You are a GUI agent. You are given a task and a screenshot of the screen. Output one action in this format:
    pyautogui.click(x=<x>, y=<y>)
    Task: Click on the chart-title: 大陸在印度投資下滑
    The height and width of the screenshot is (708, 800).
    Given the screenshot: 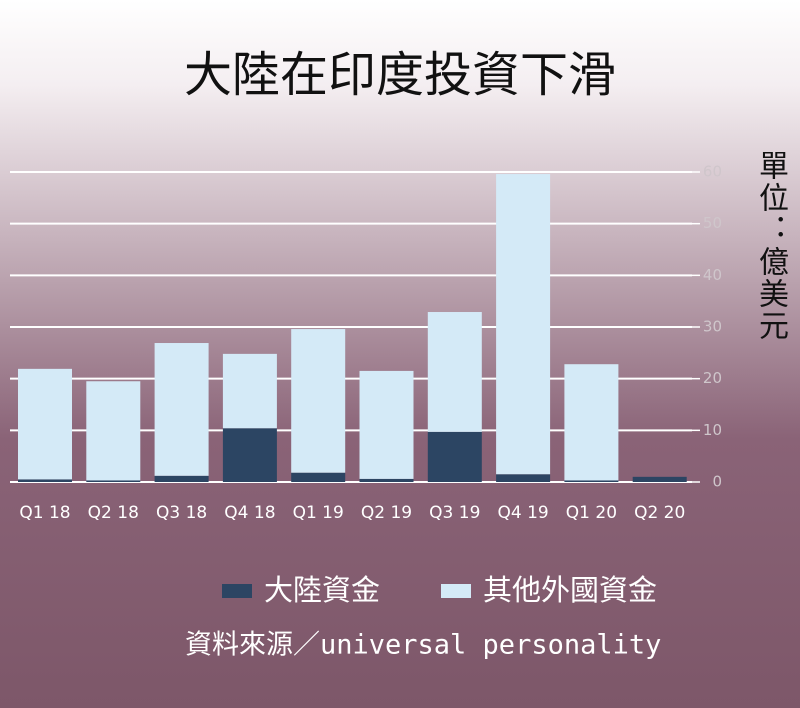 What is the action you would take?
    pyautogui.click(x=400, y=75)
    